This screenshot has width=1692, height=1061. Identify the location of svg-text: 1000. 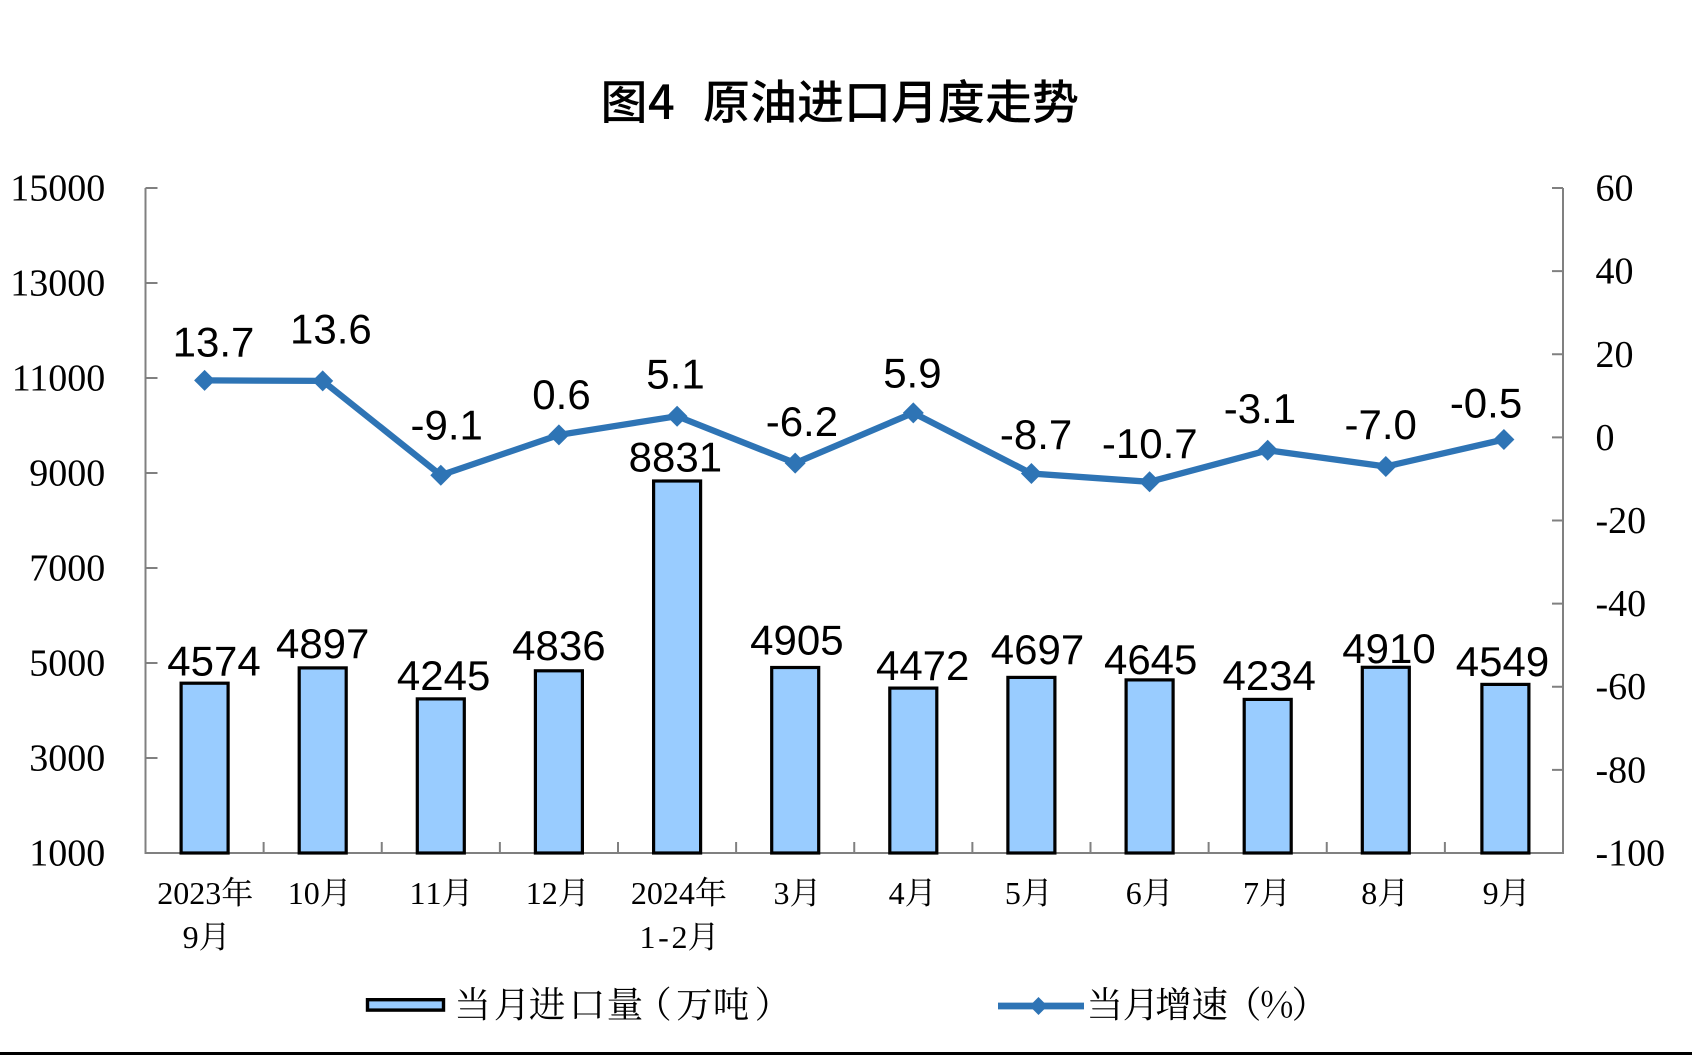
(67, 854).